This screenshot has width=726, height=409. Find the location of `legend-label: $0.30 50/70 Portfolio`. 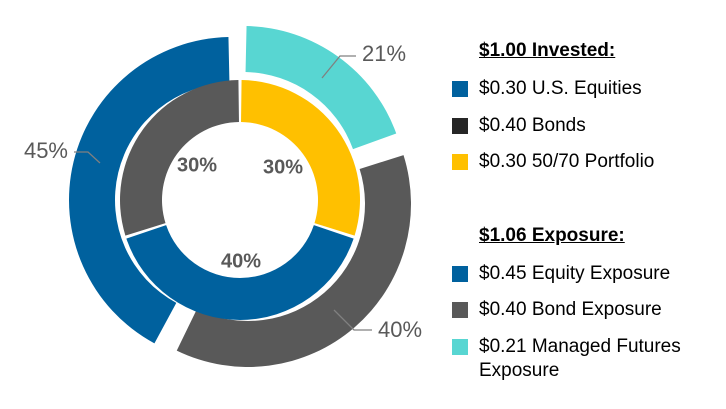

legend-label: $0.30 50/70 Portfolio is located at coordinates (567, 161).